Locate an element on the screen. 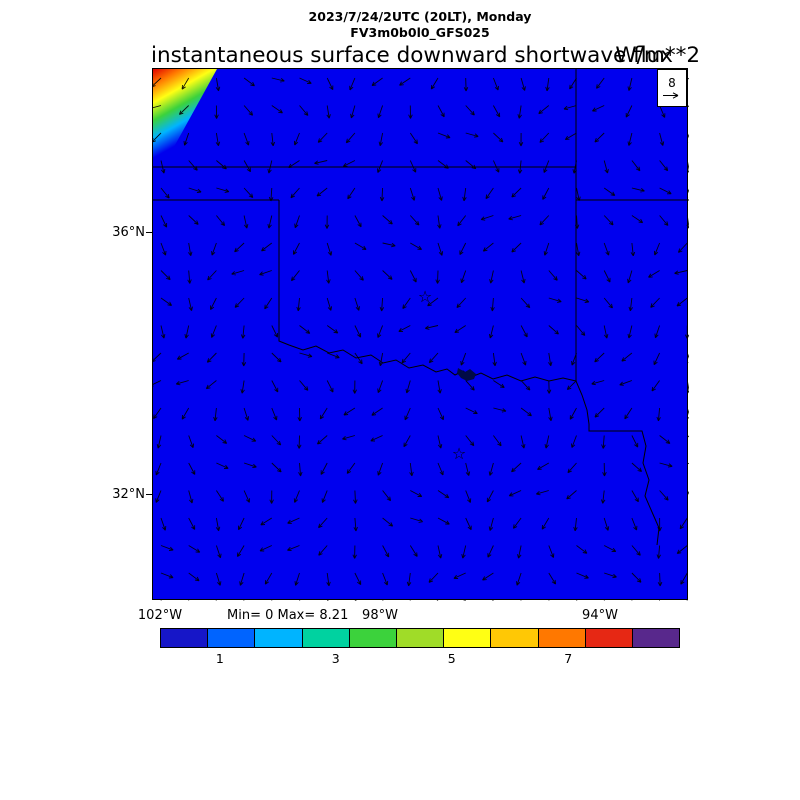 This screenshot has height=800, width=800. colorbar-tick-label: 3 is located at coordinates (335, 658).